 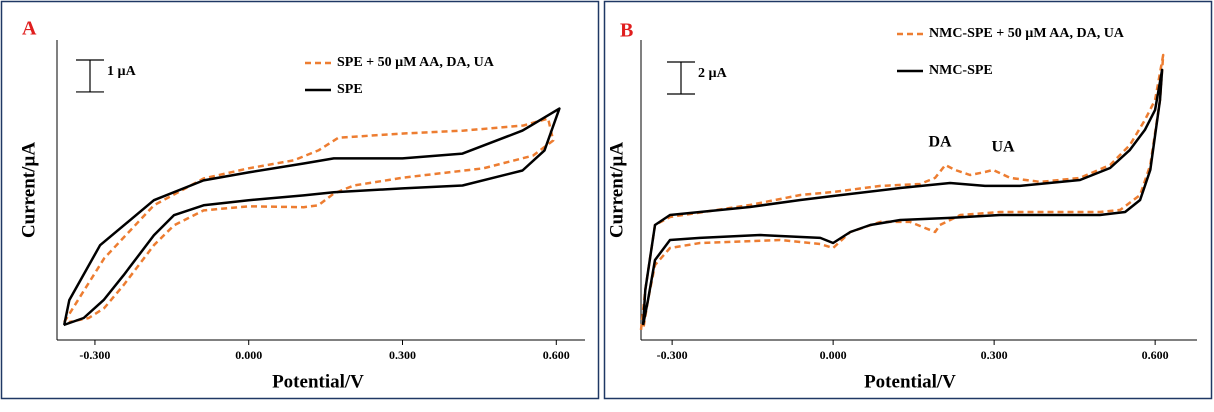 I want to click on legend-label: NMC-SPE + 50 µM AA, DA, UA, so click(x=1027, y=33).